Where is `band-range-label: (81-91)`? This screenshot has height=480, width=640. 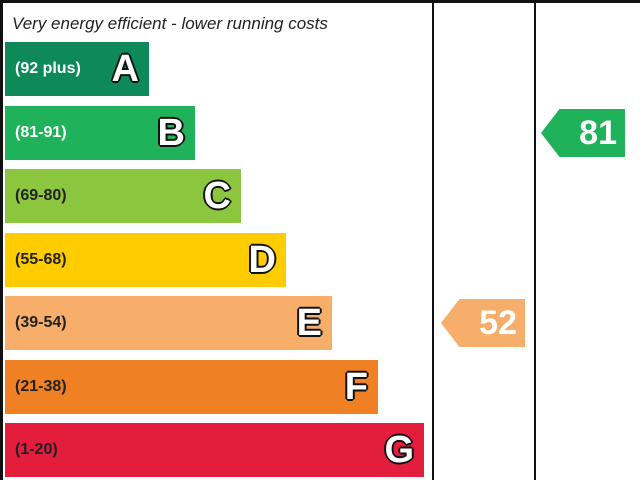
band-range-label: (81-91) is located at coordinates (41, 132).